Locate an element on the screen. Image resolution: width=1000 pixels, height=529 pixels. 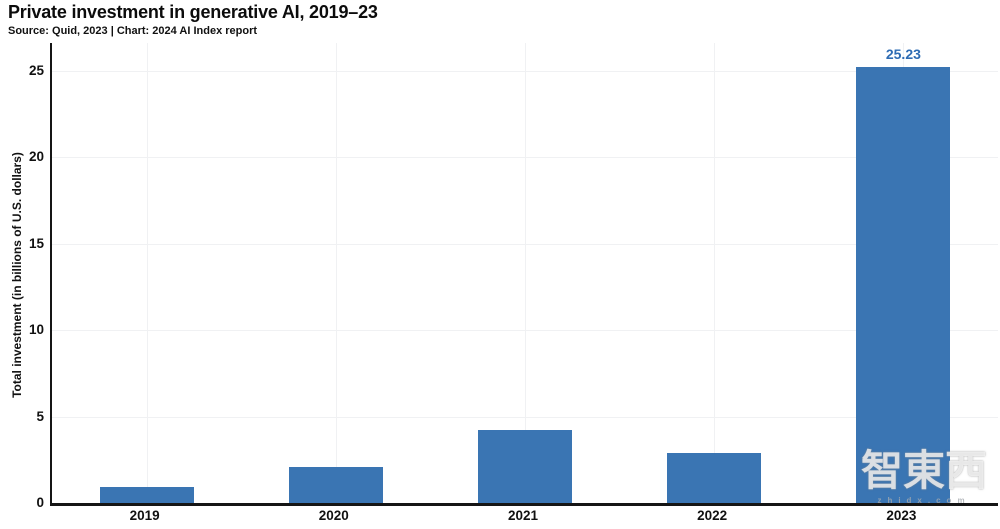
x-tick-label-2021: 2021 is located at coordinates (523, 515).